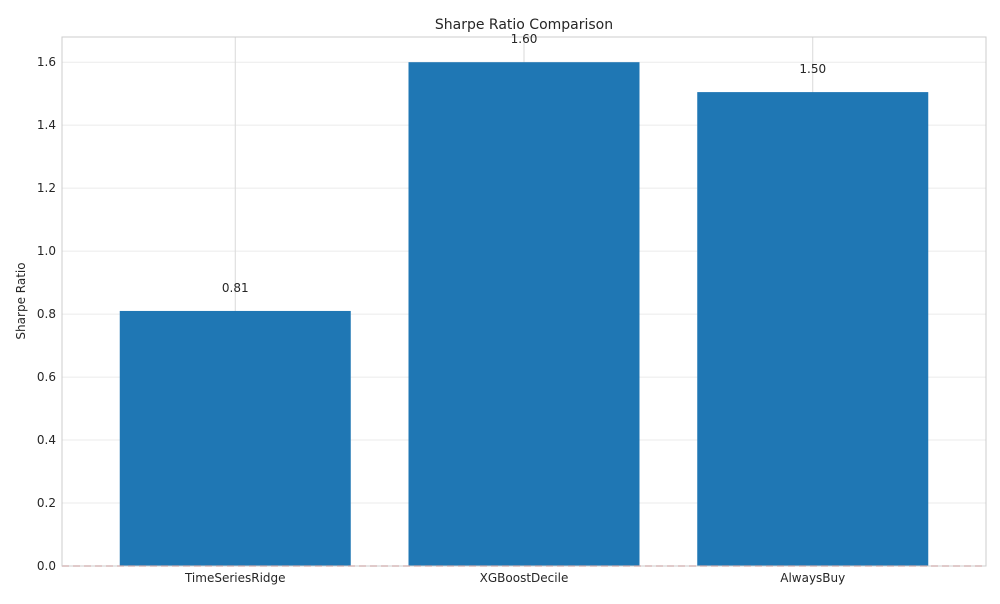 The width and height of the screenshot is (1000, 604). I want to click on y-tick-label: 1.2, so click(46, 188).